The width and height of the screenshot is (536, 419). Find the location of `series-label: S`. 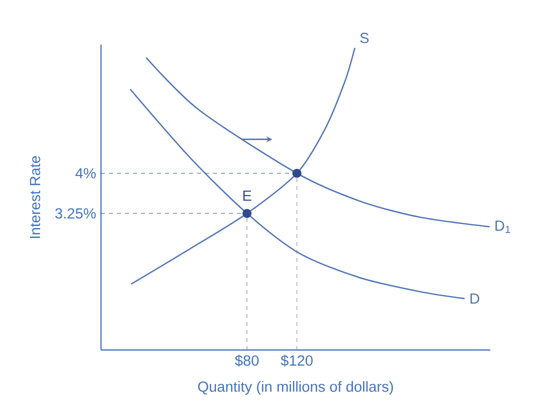

series-label: S is located at coordinates (364, 38).